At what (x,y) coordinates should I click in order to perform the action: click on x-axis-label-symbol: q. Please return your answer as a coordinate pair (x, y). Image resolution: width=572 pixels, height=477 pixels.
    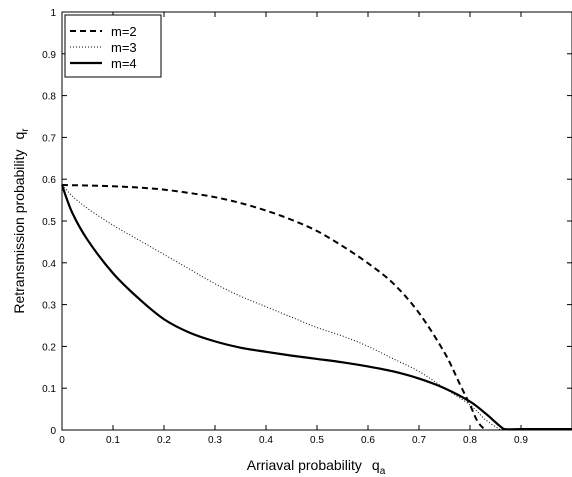
    Looking at the image, I should click on (376, 465).